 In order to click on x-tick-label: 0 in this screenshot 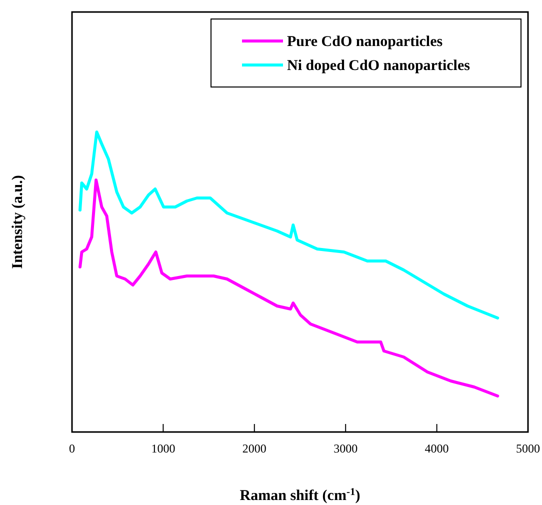, I will do `click(72, 449)`.